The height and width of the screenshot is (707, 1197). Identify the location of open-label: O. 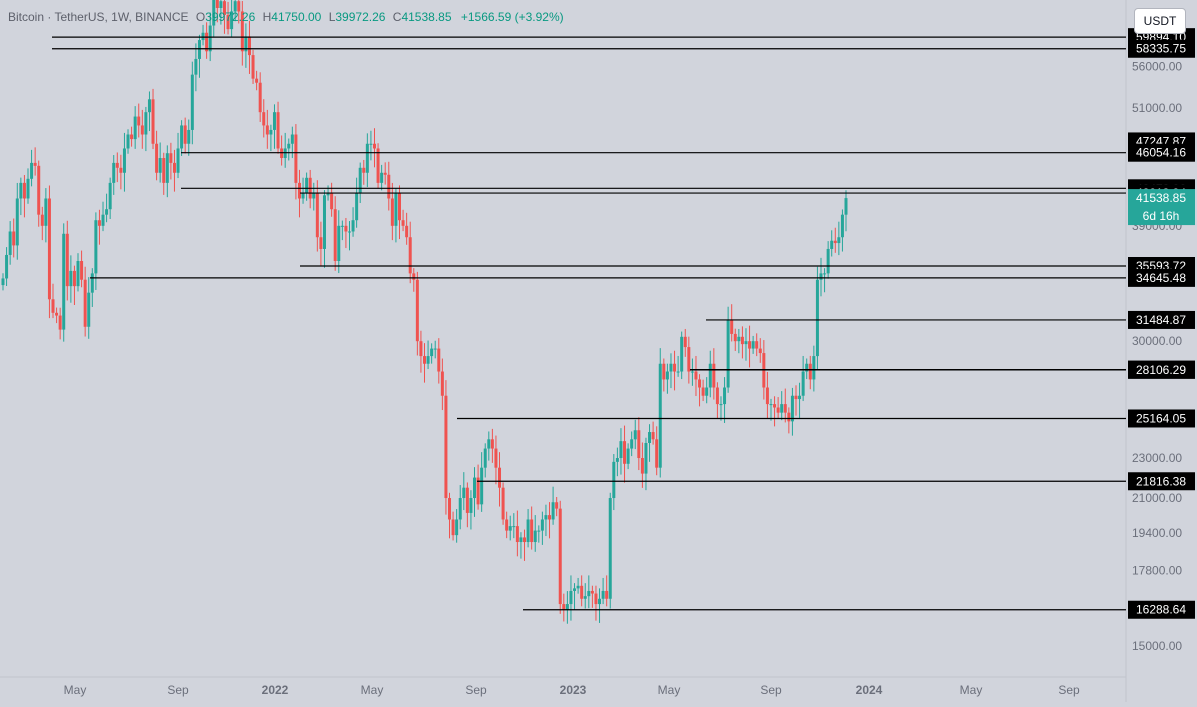
(200, 17).